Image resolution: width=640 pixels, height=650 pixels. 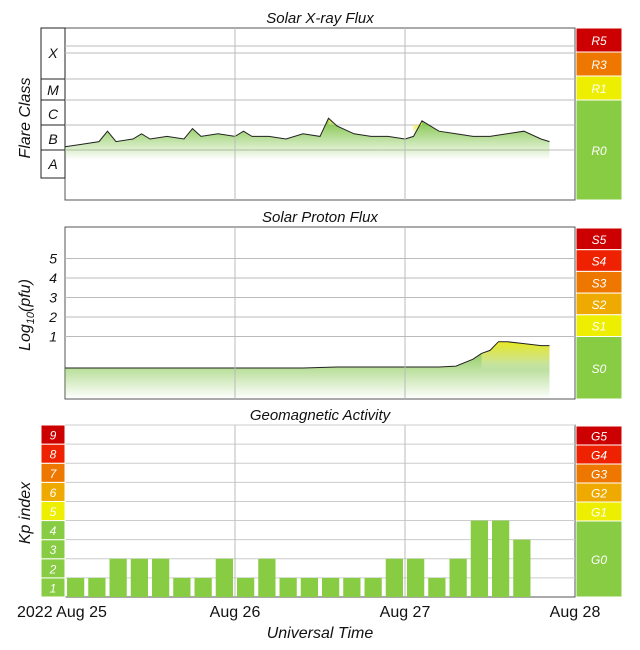 What do you see at coordinates (599, 283) in the screenshot?
I see `scale-level-label: S3` at bounding box center [599, 283].